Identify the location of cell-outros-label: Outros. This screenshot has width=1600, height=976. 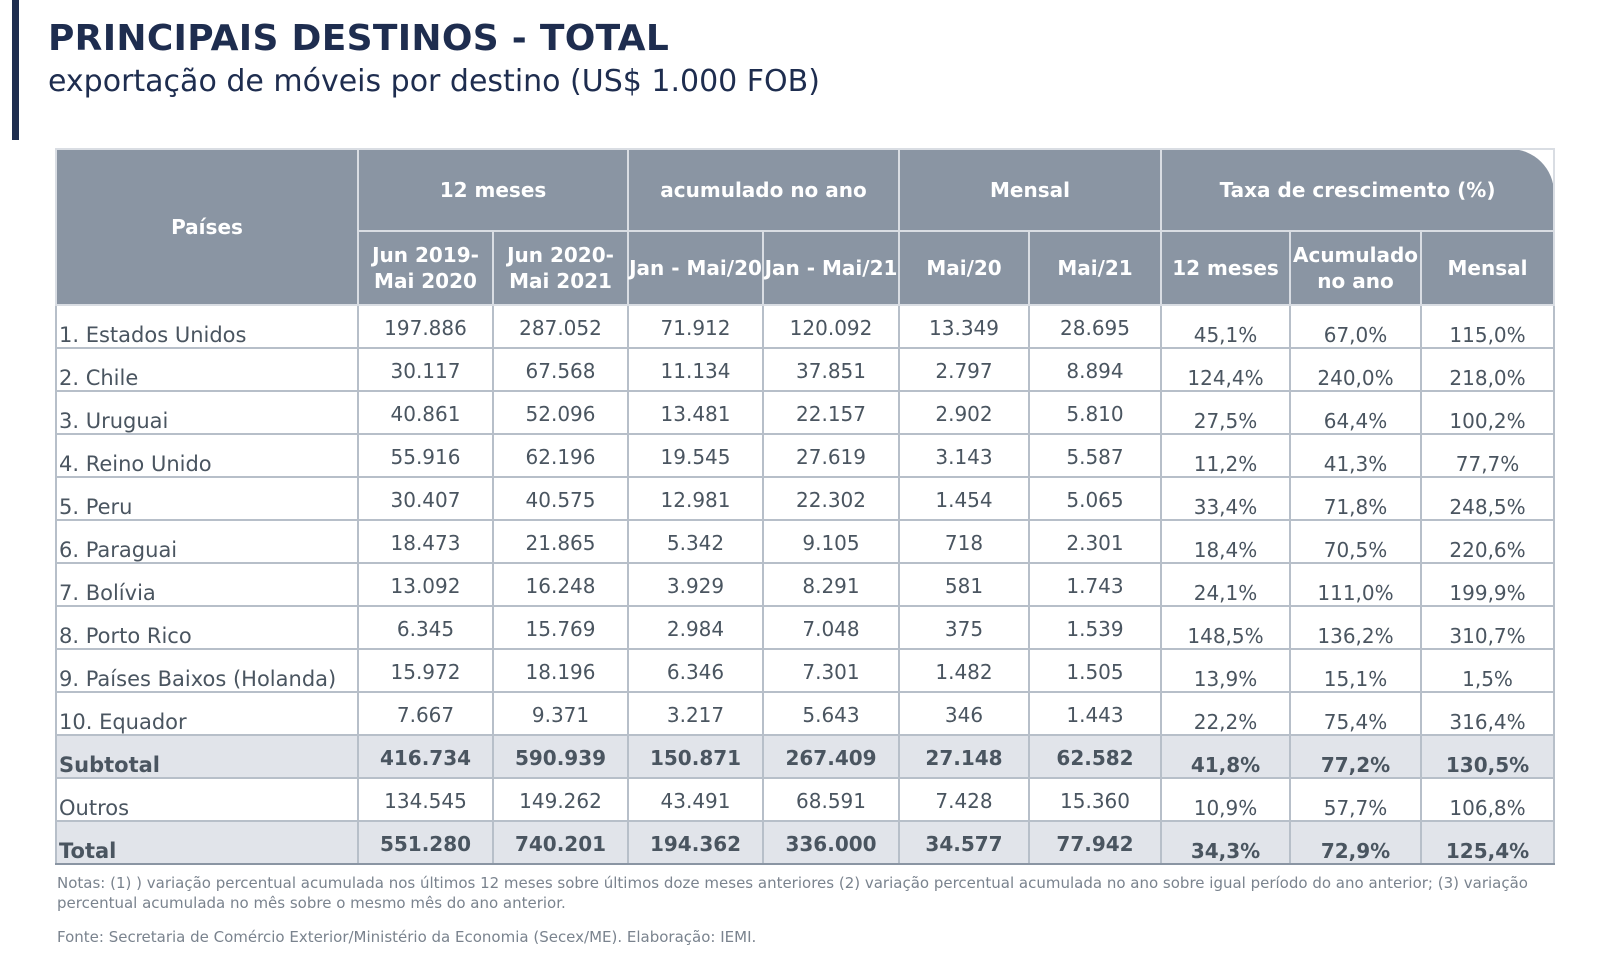
(207, 799).